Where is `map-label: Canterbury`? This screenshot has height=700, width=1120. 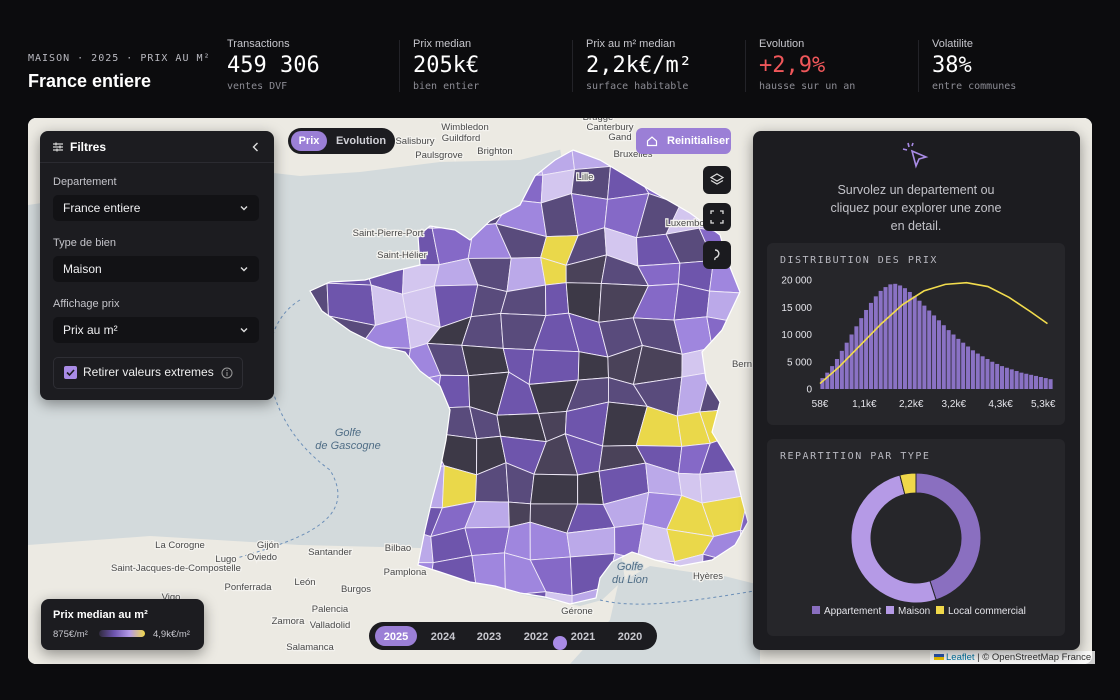
map-label: Canterbury is located at coordinates (610, 127).